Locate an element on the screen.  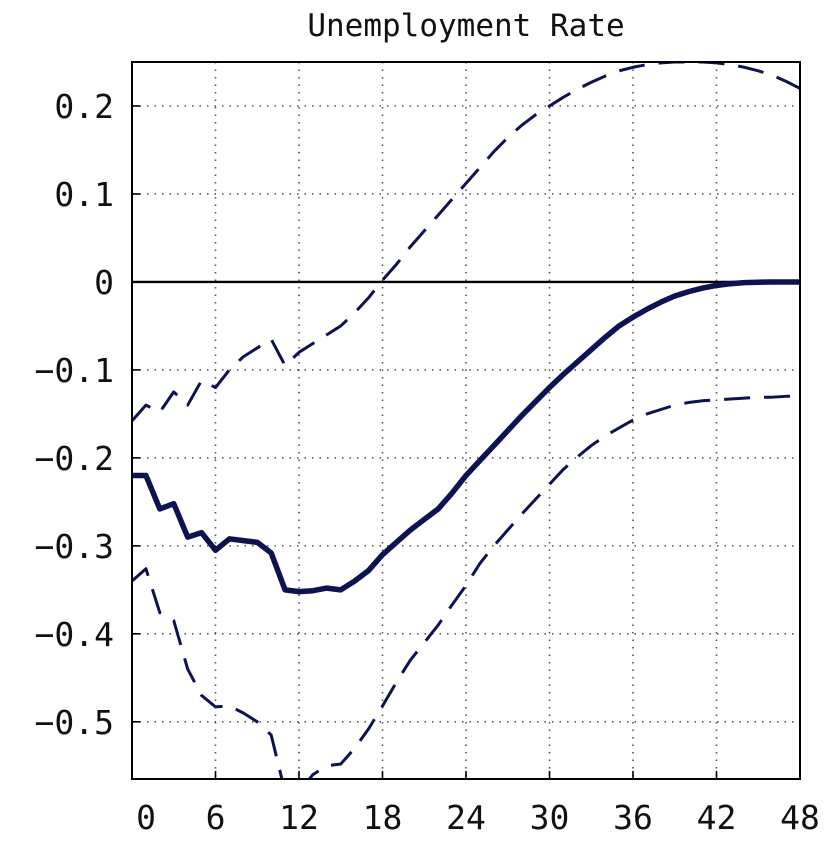
x-tick-label: 42 is located at coordinates (717, 817).